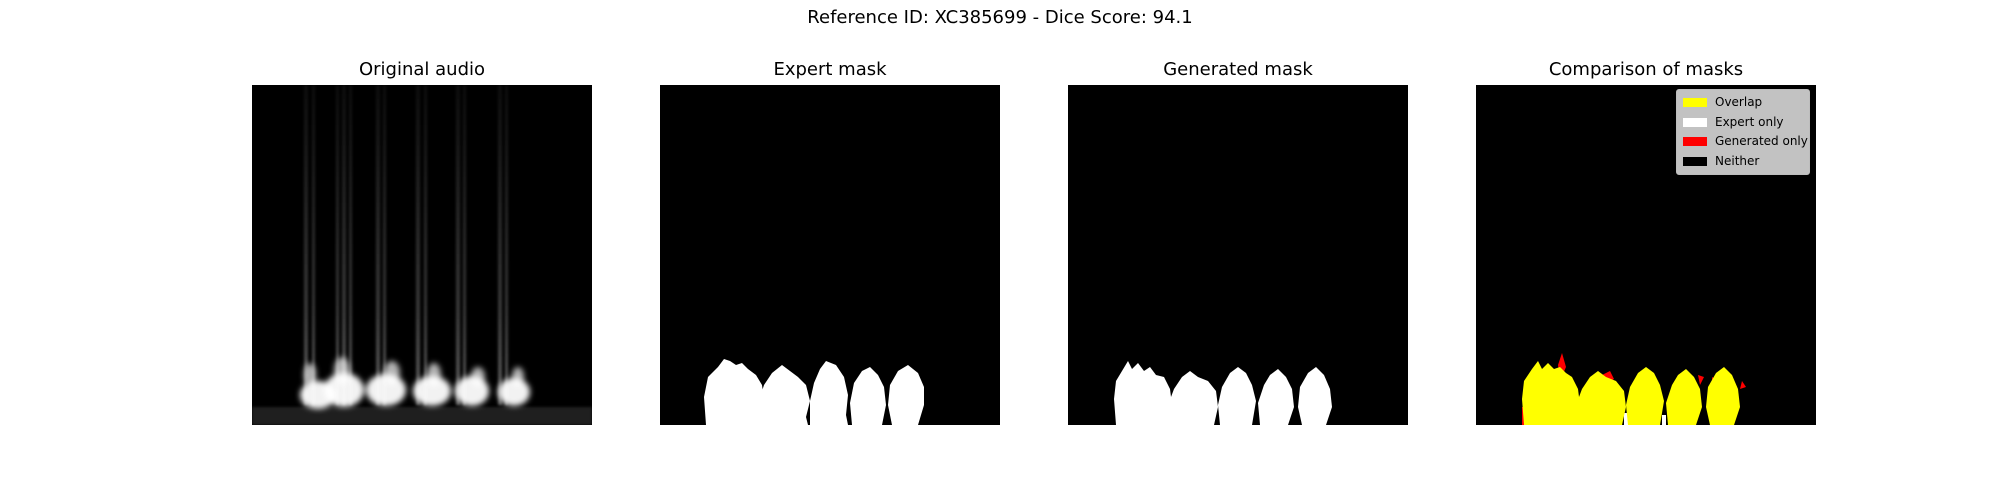 This screenshot has width=2000, height=500. What do you see at coordinates (830, 69) in the screenshot?
I see `panel-title-expert-mask: Expert mask` at bounding box center [830, 69].